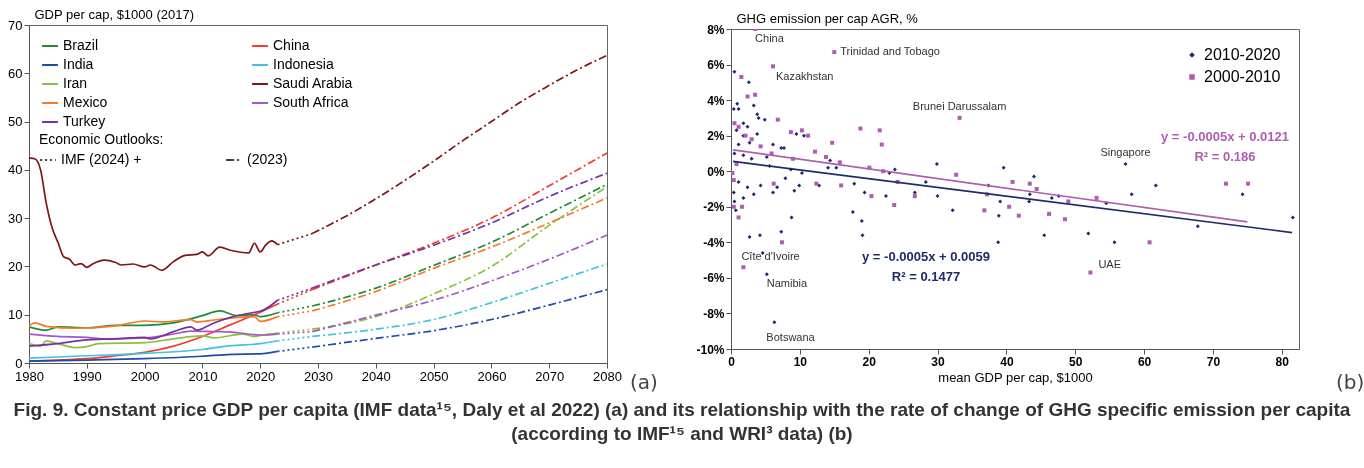  Describe the element at coordinates (84, 121) in the screenshot. I see `legend-label: Turkey` at that location.